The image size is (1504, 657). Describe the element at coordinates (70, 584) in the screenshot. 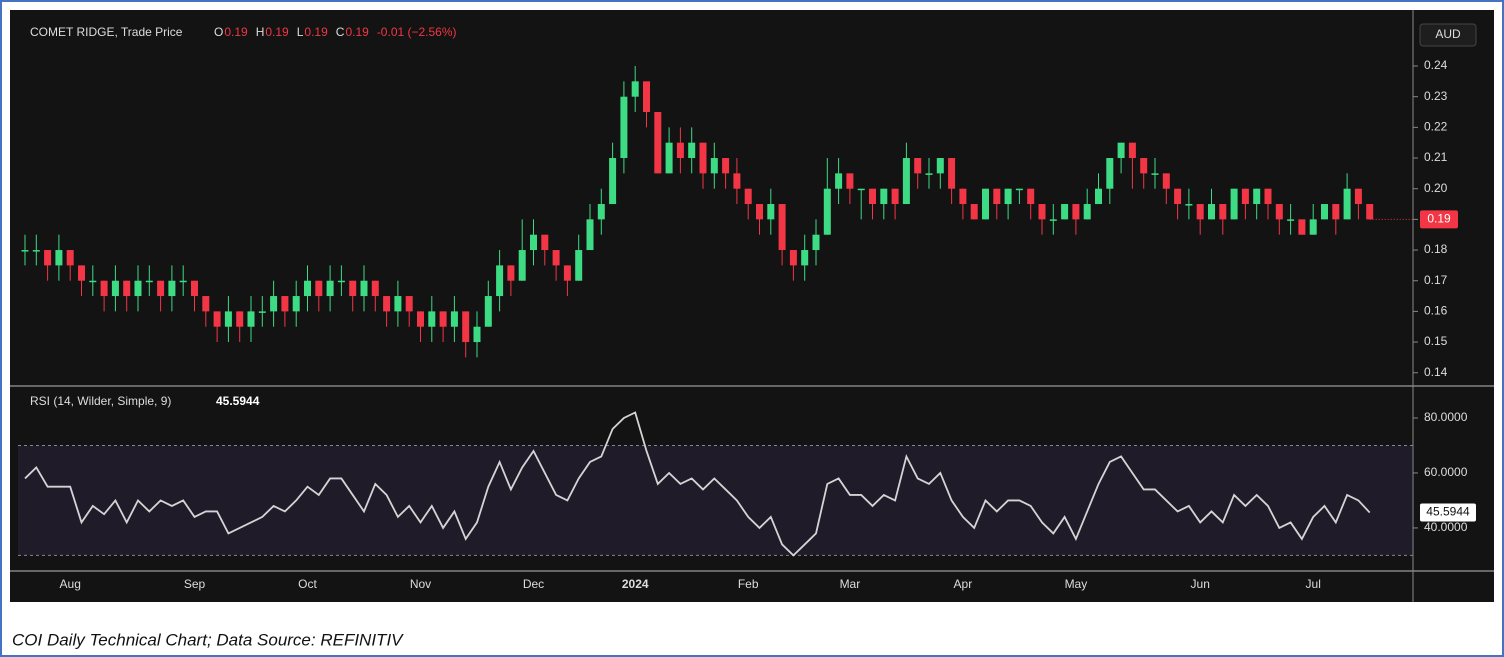

I see `x-tick-label: Aug` at that location.